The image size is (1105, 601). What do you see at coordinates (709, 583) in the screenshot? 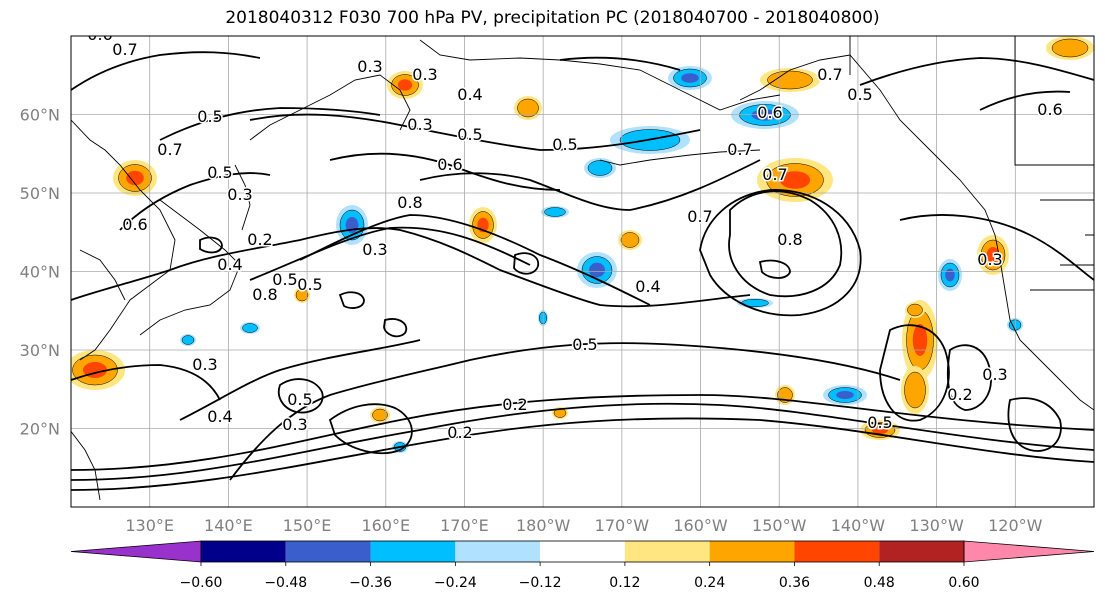
I see `colorbar-tick-label: 0.24` at bounding box center [709, 583].